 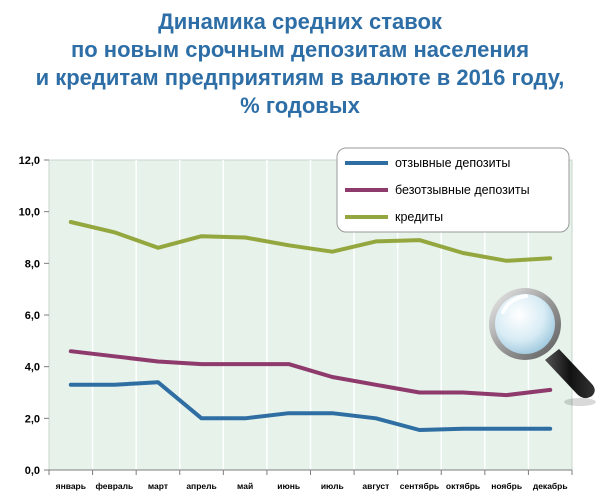 What do you see at coordinates (32, 419) in the screenshot?
I see `y-tick-label: 2,0` at bounding box center [32, 419].